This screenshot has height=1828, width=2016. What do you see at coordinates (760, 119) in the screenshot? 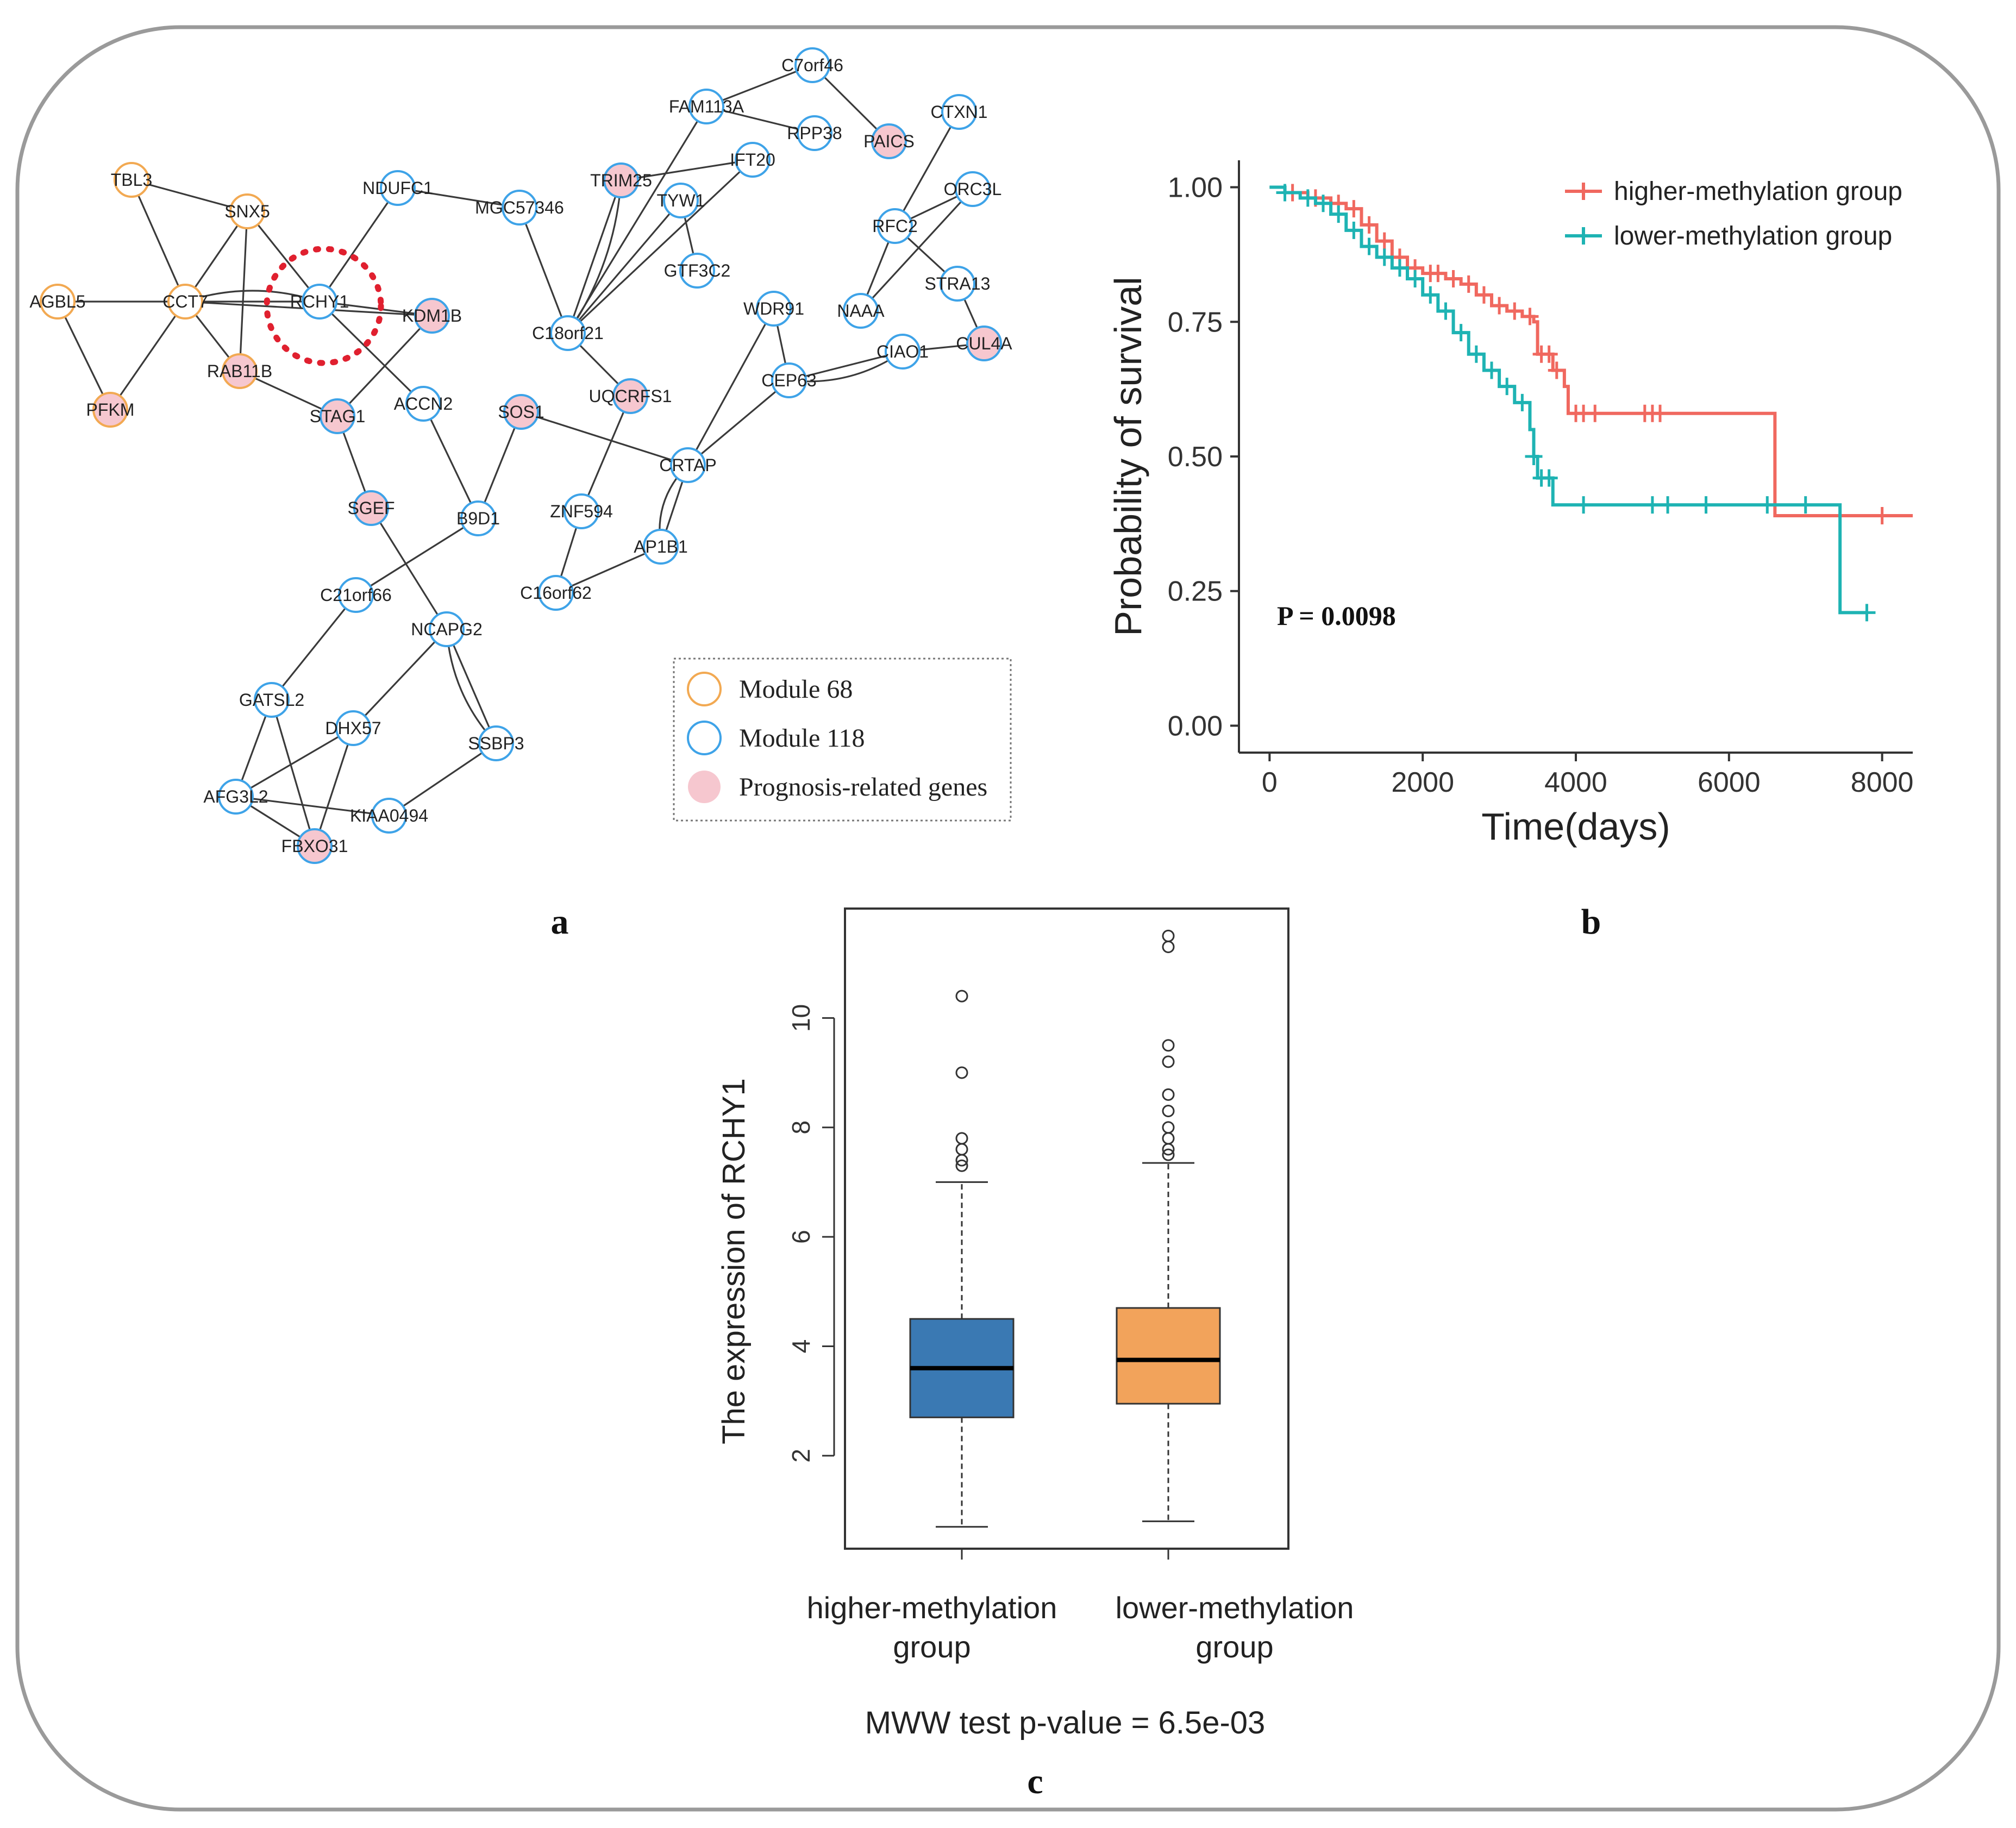
I see `edge-fam113a-rpp38` at bounding box center [760, 119].